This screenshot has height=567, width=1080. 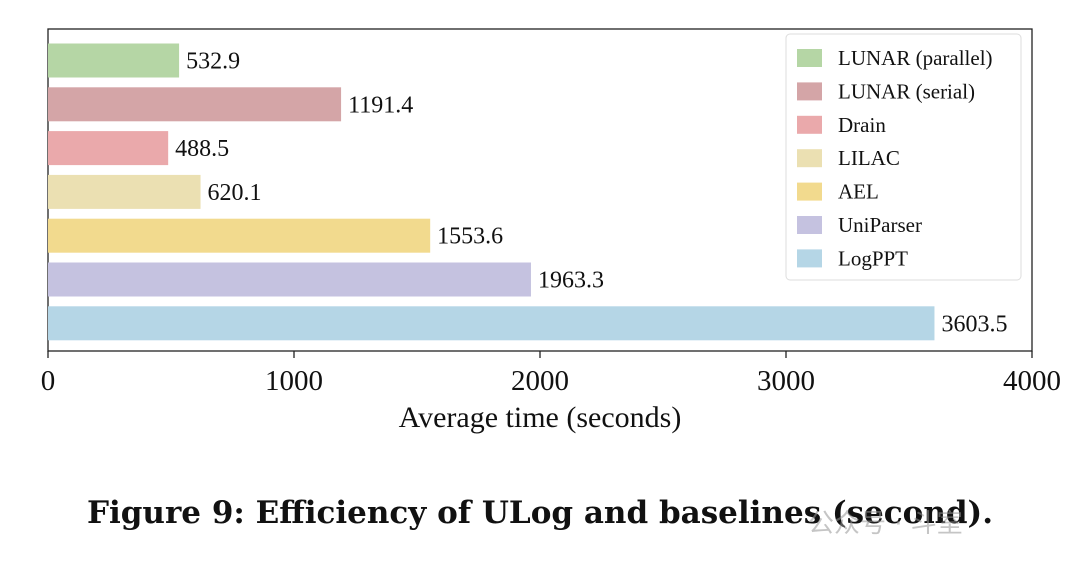 I want to click on legend-frame, so click(x=903, y=157).